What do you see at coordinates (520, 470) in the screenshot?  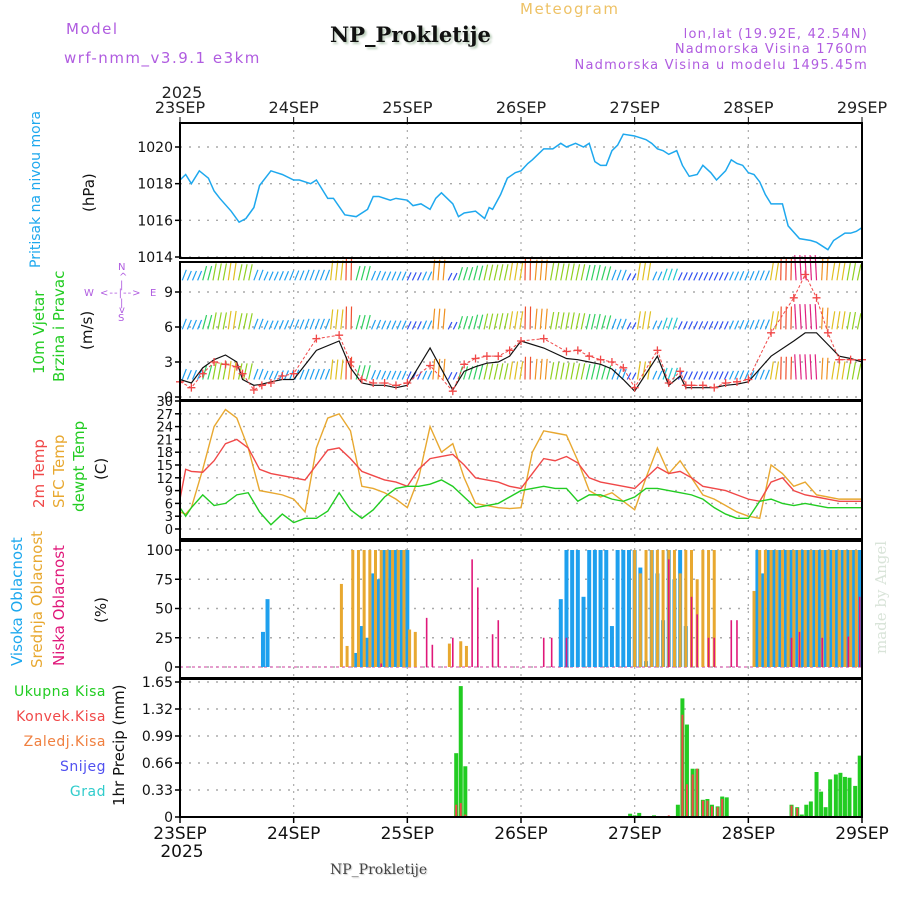 I see `temp-2m-line` at bounding box center [520, 470].